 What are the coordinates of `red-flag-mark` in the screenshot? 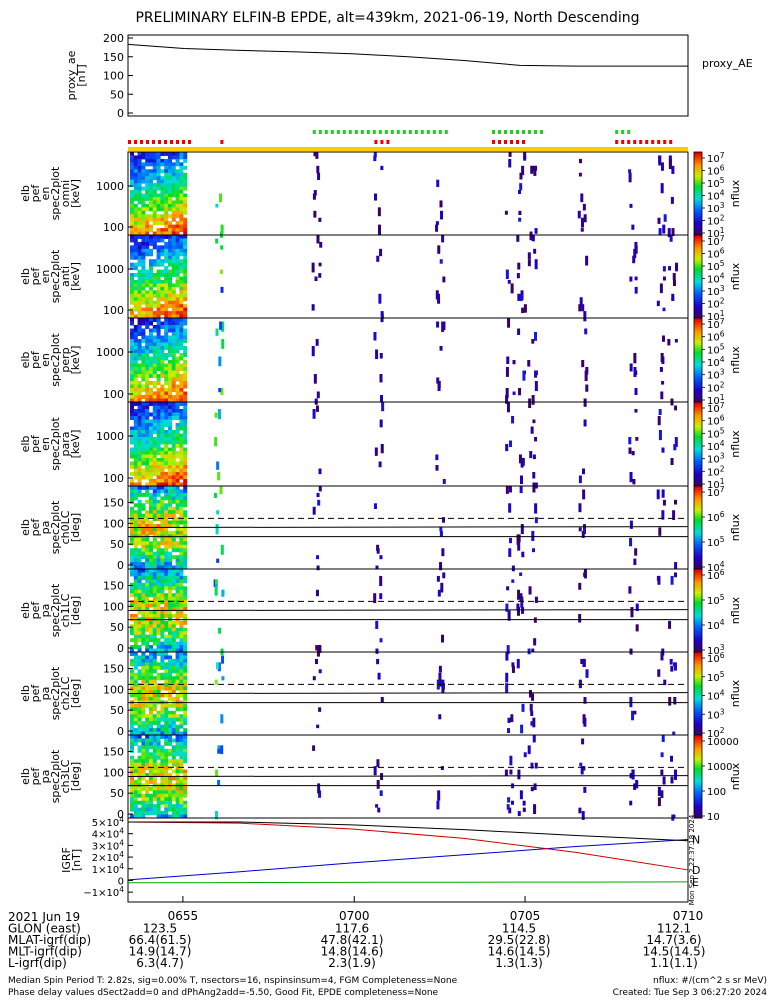 It's located at (659, 142).